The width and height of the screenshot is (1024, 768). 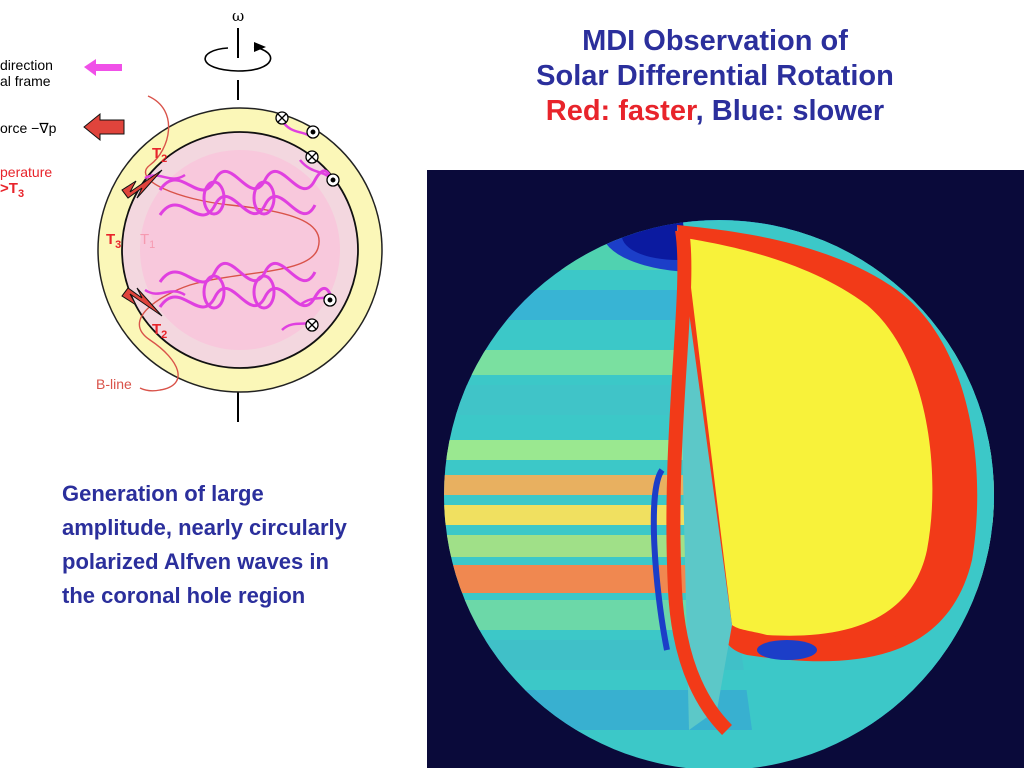 What do you see at coordinates (21, 194) in the screenshot?
I see `legend-temp-sub: 3` at bounding box center [21, 194].